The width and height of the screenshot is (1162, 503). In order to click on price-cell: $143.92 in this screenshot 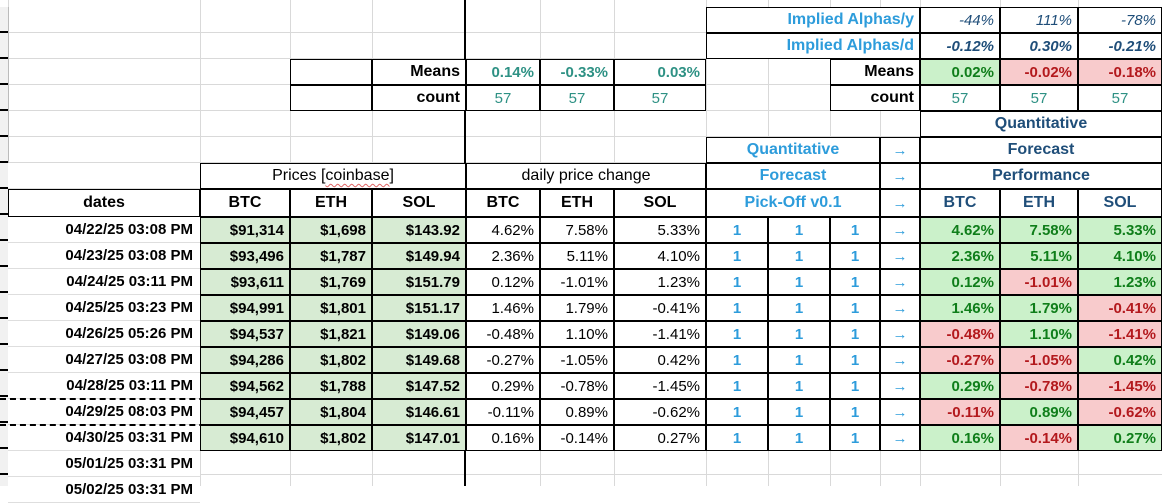, I will do `click(419, 230)`.